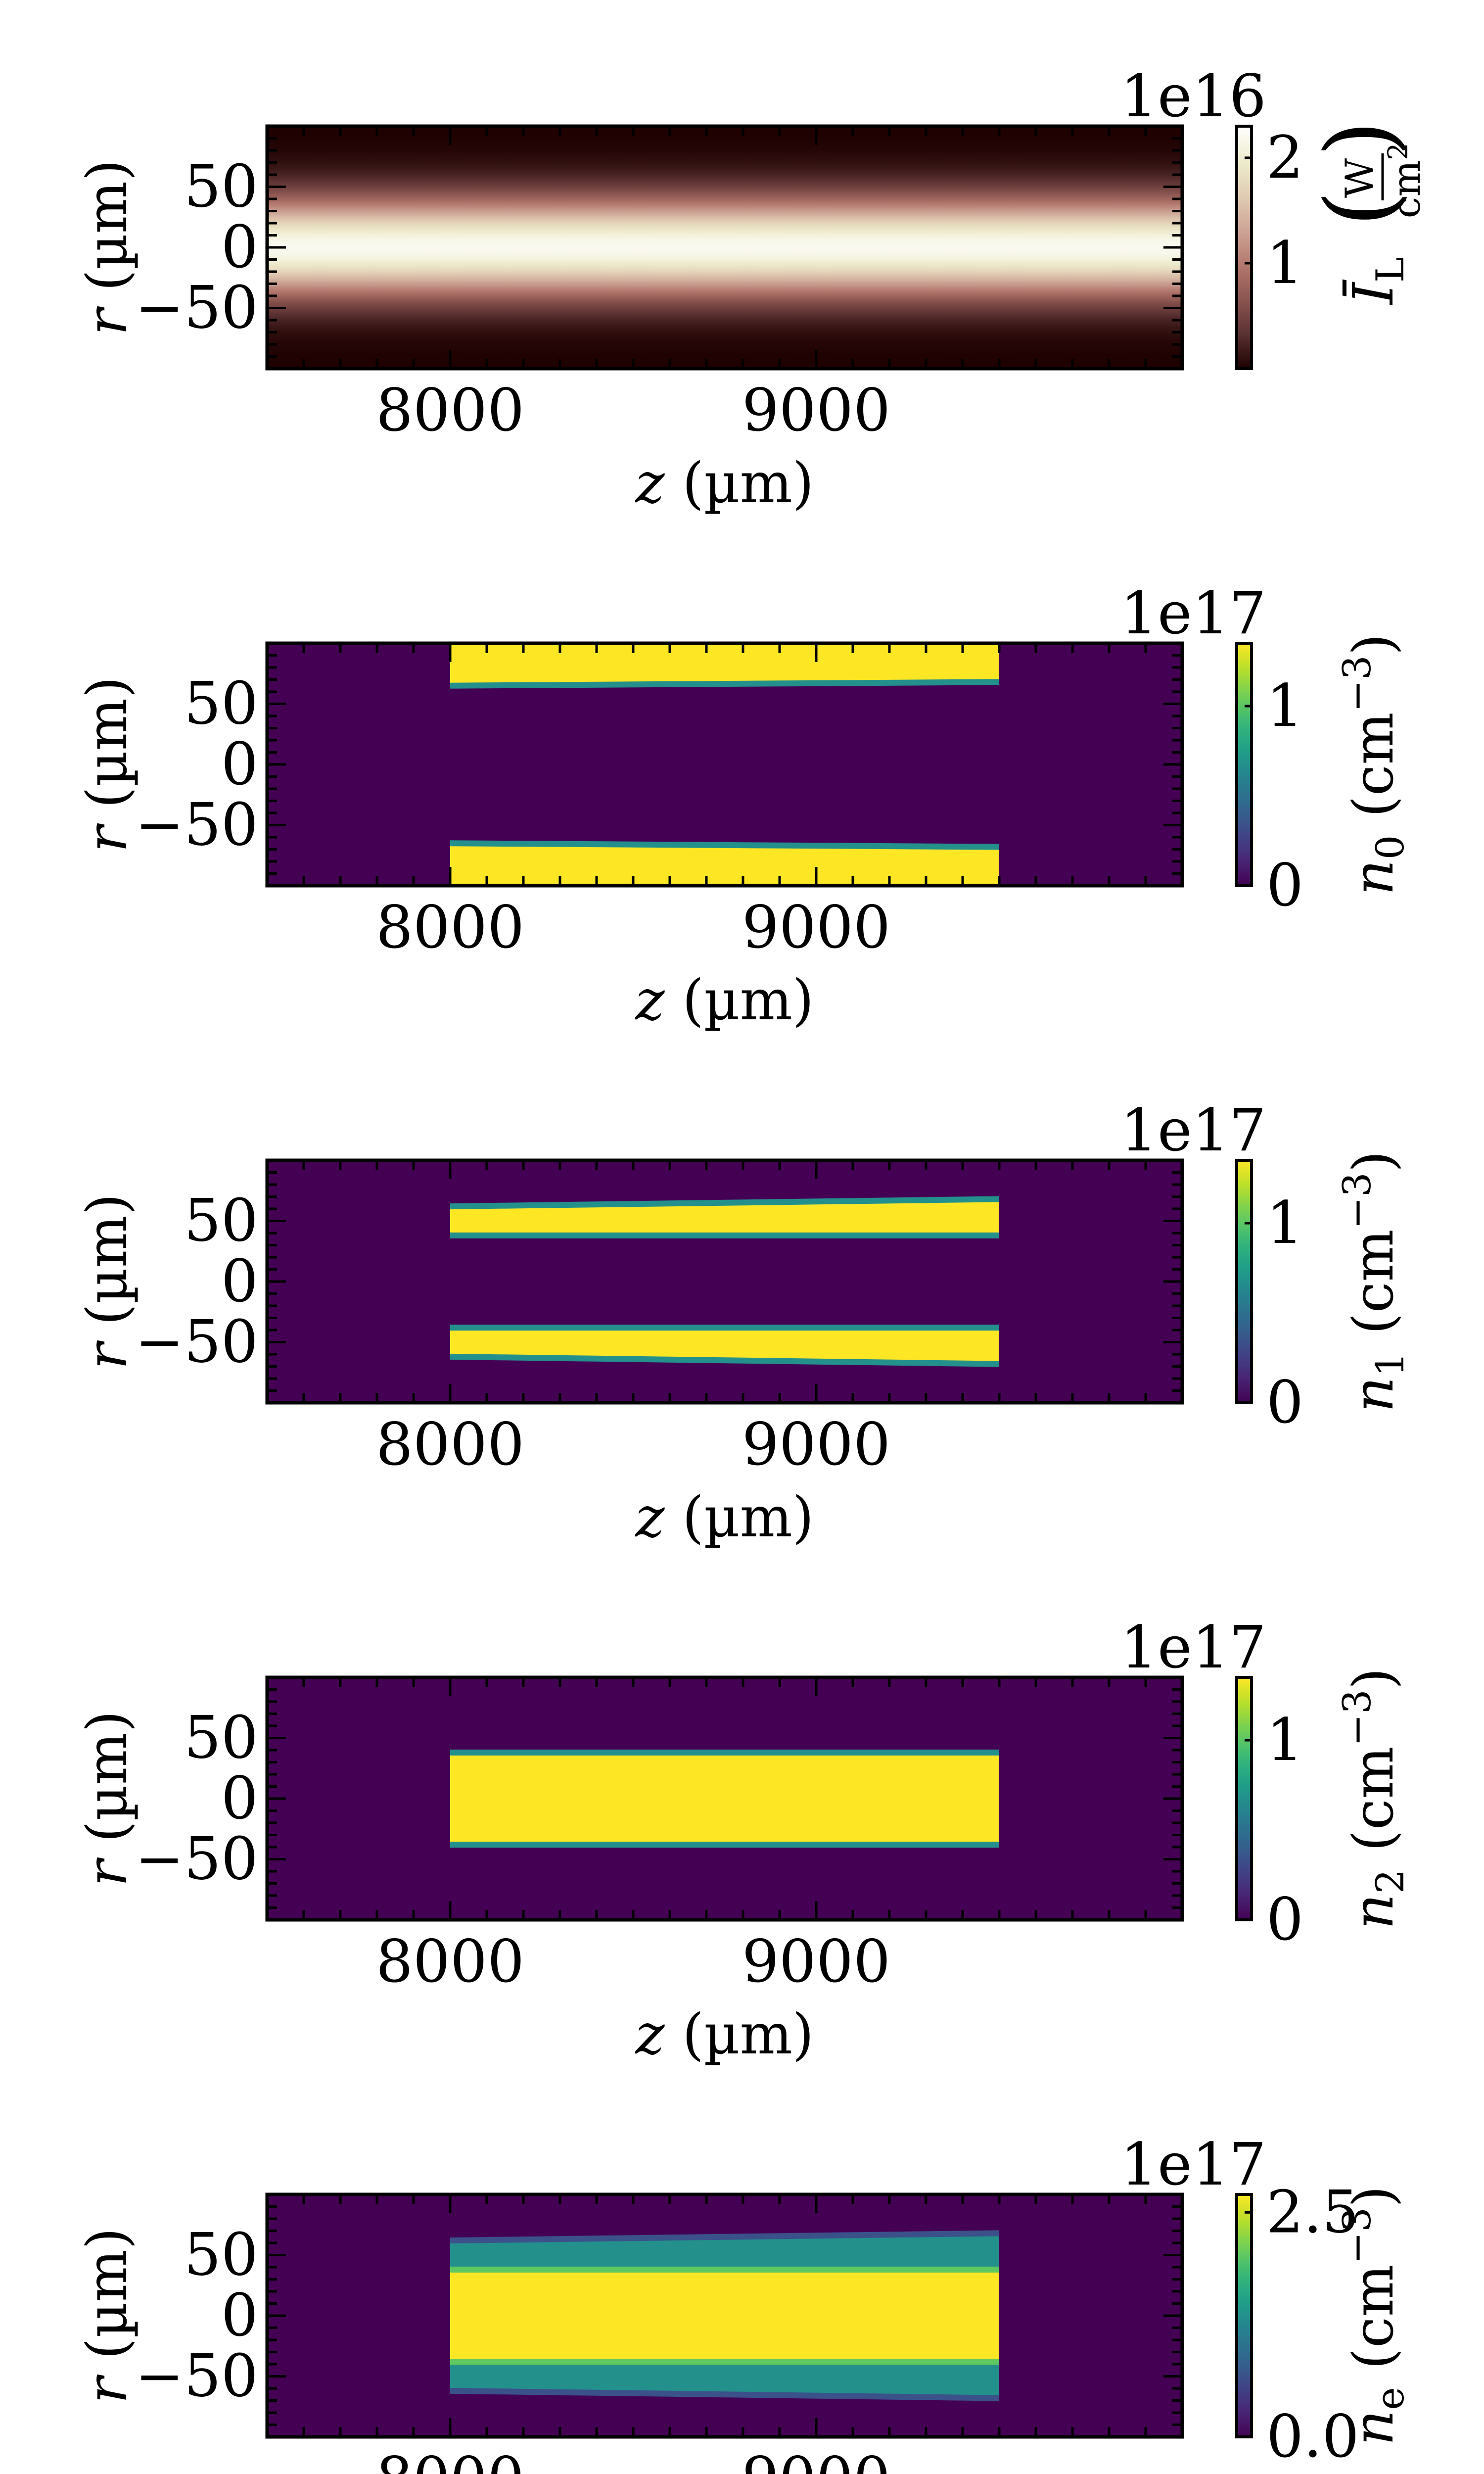 This screenshot has height=2474, width=1484. Describe the element at coordinates (725, 684) in the screenshot. I see `upper-band-edge` at that location.